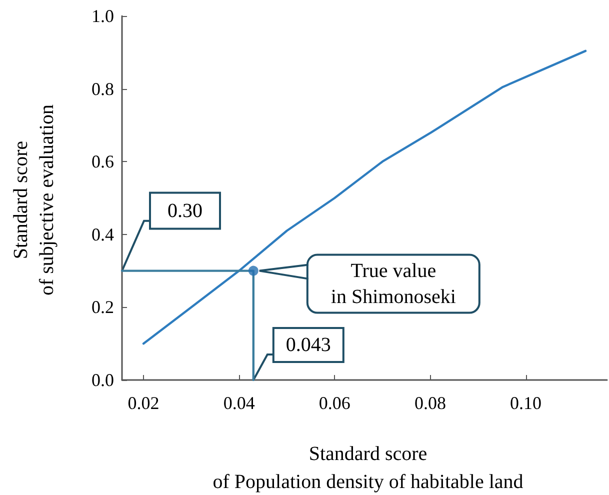 The height and width of the screenshot is (495, 609). I want to click on y-tick-label: 0.6, so click(103, 162).